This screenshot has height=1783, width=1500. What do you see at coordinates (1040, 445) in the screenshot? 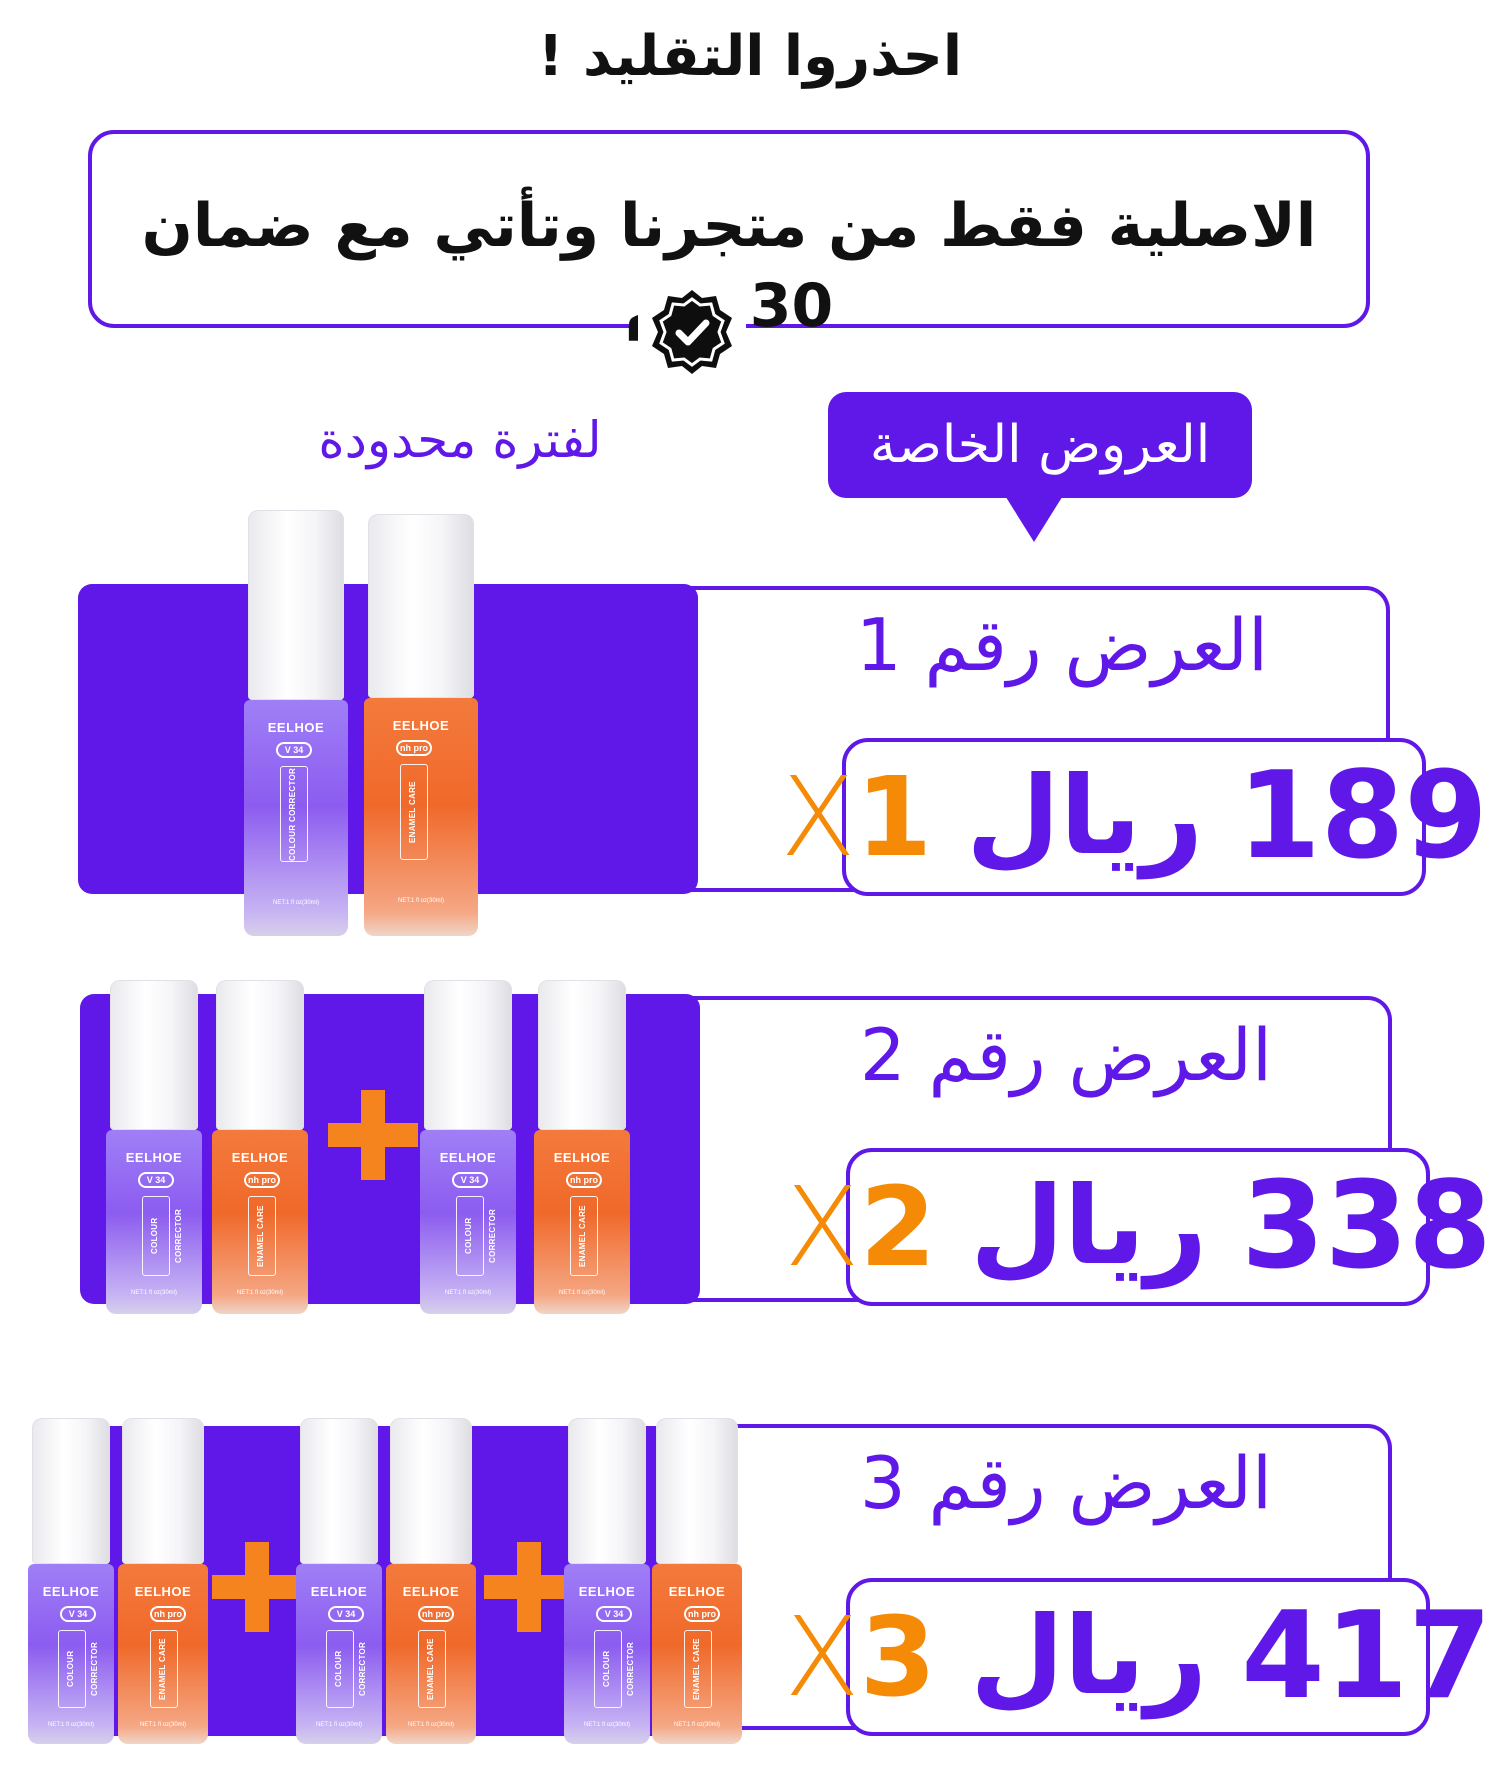
I see `special-offers-tag: العروض الخاصة` at bounding box center [1040, 445].